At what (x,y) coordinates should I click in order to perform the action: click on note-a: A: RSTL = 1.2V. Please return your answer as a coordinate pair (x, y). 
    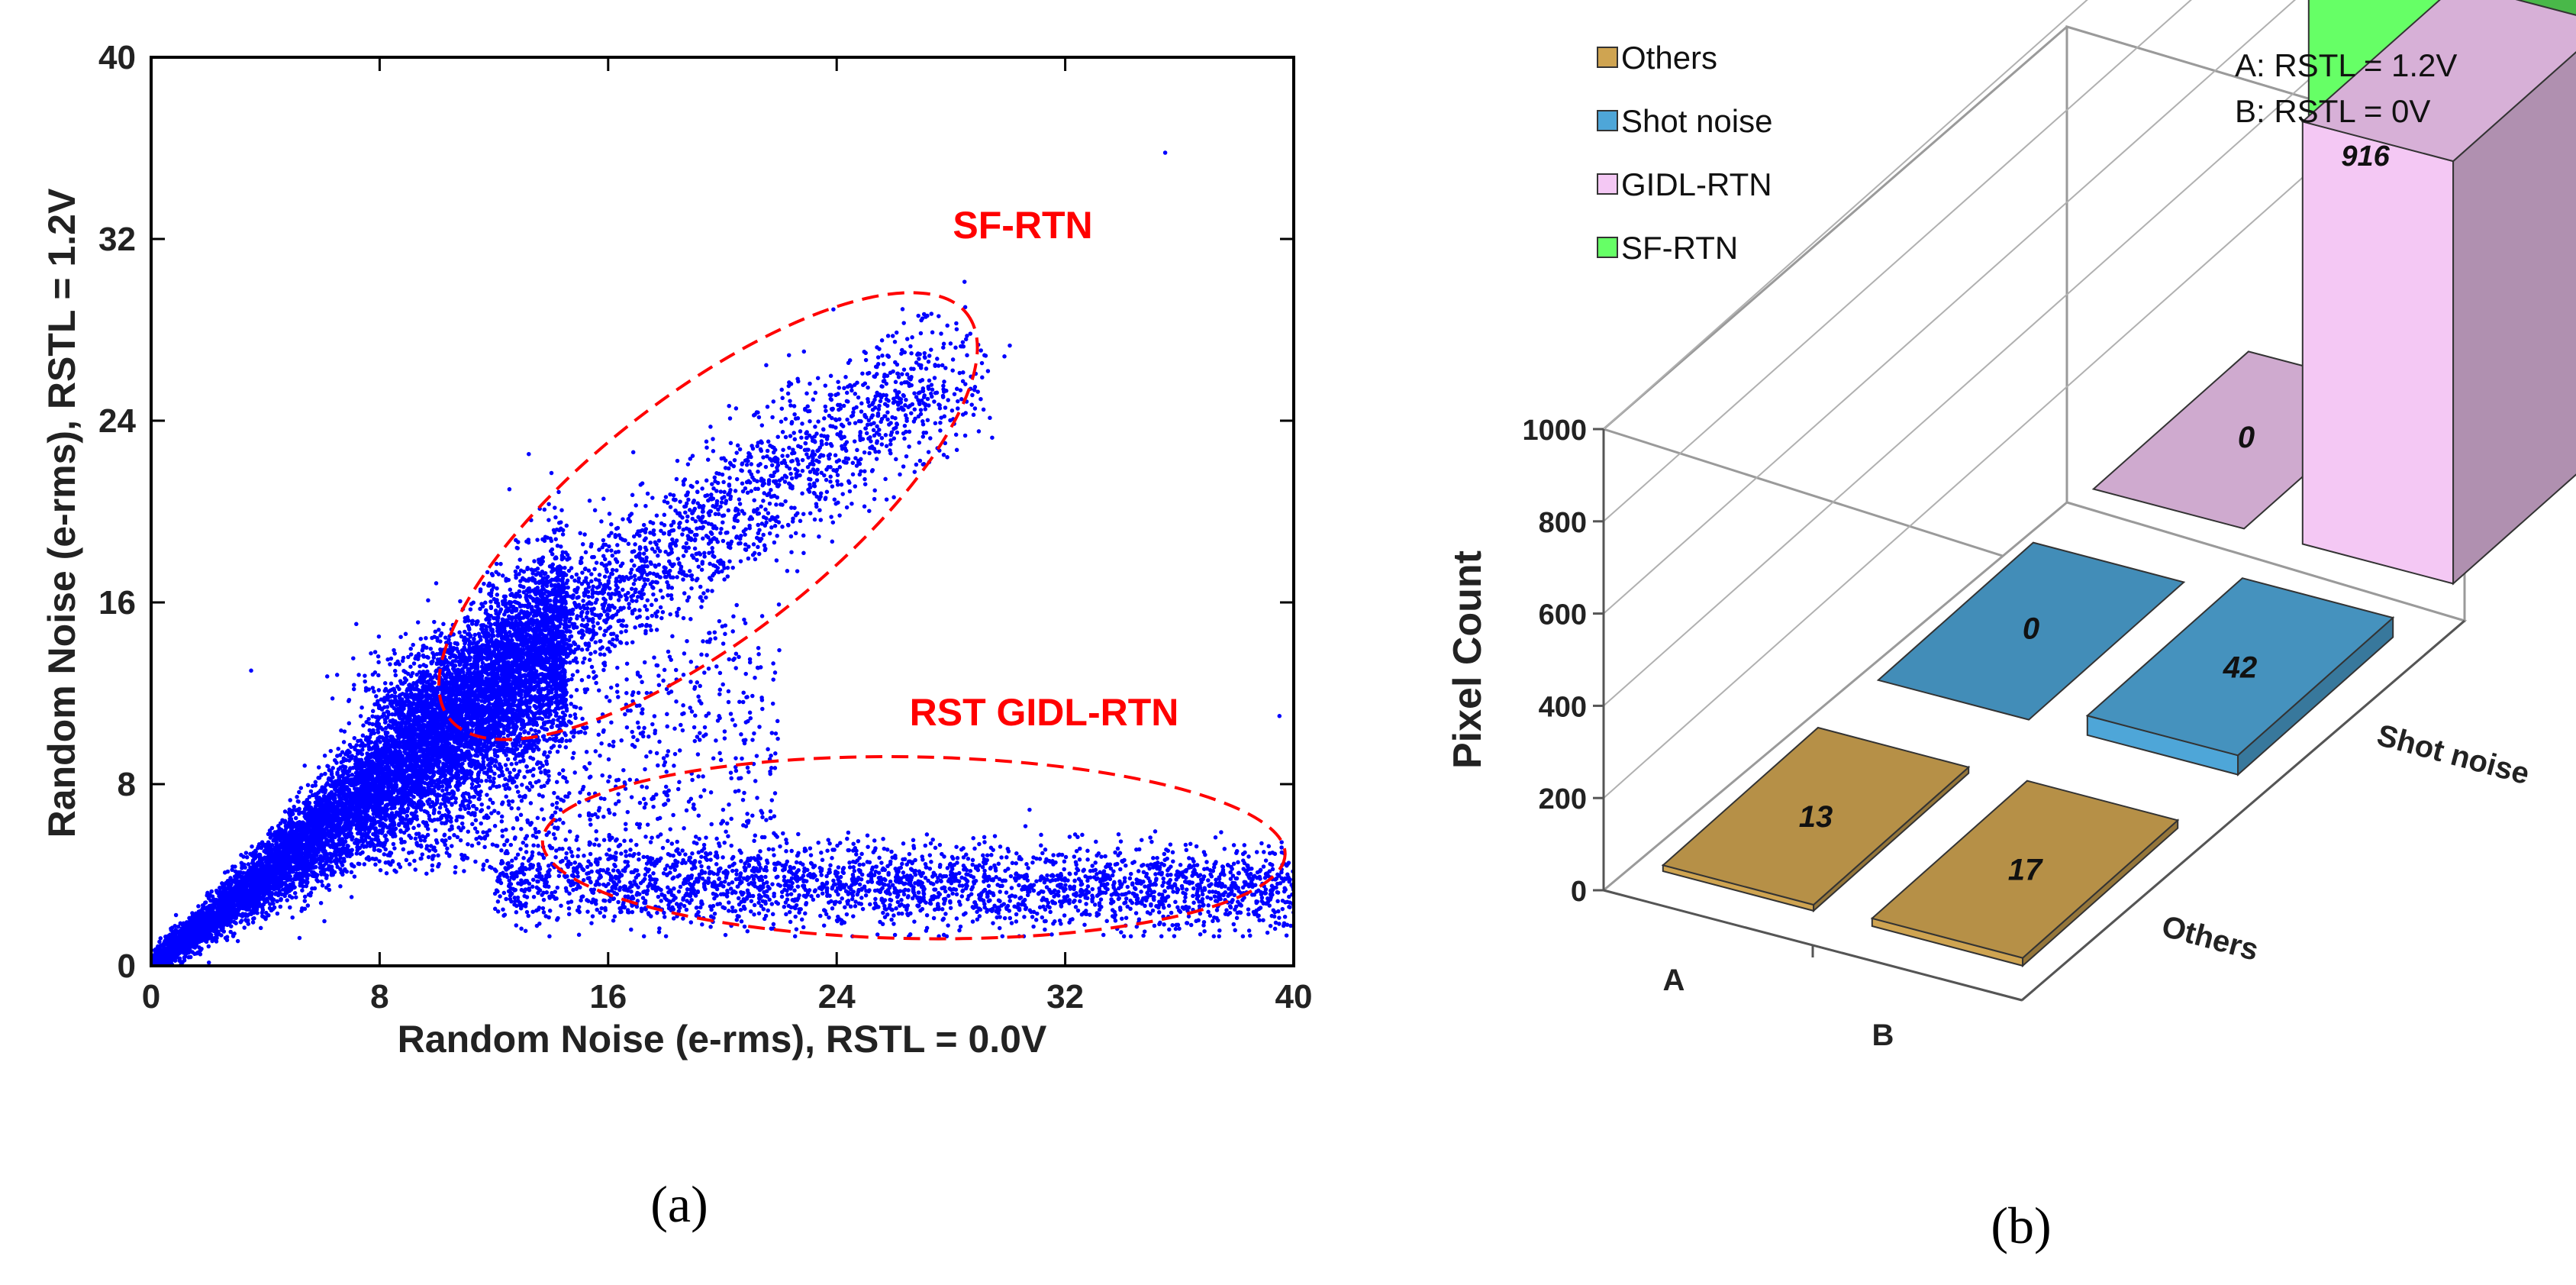
    Looking at the image, I should click on (2346, 65).